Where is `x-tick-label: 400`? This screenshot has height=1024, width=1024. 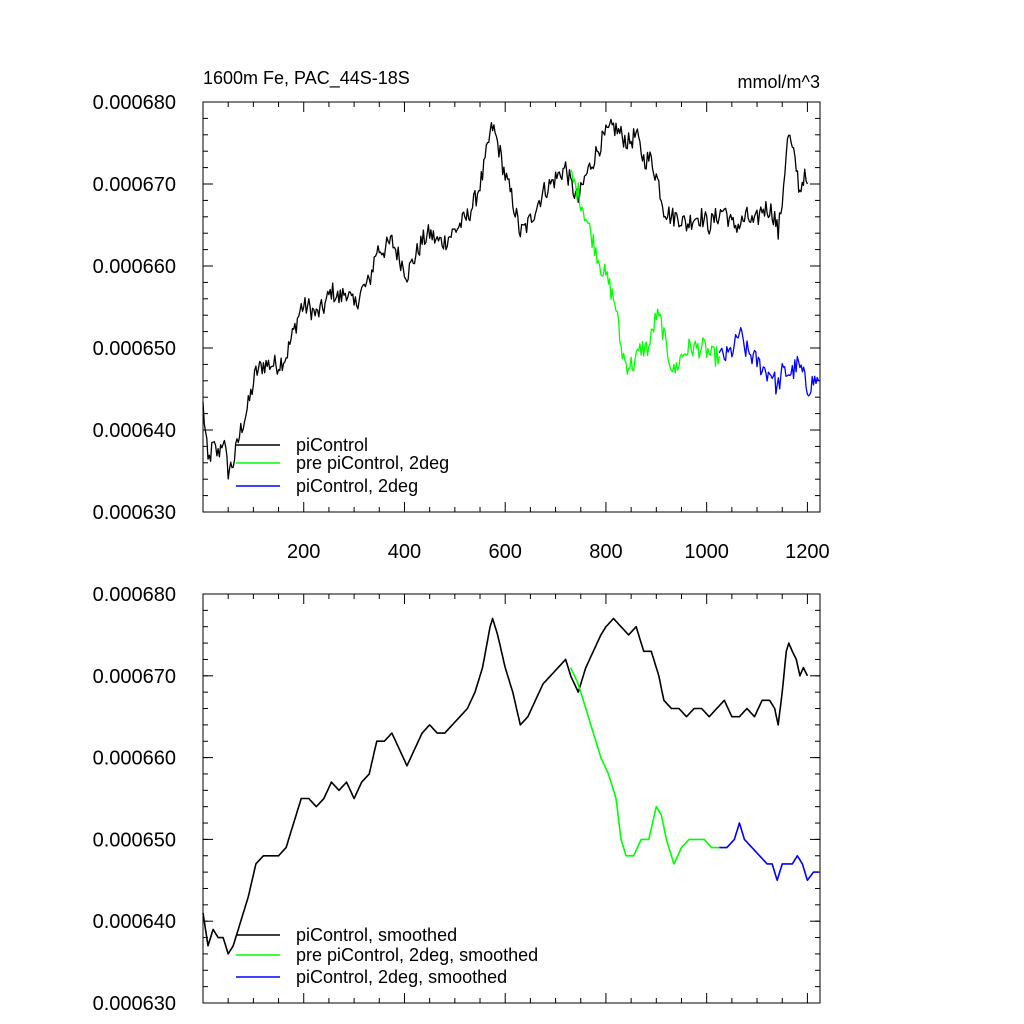 x-tick-label: 400 is located at coordinates (404, 552).